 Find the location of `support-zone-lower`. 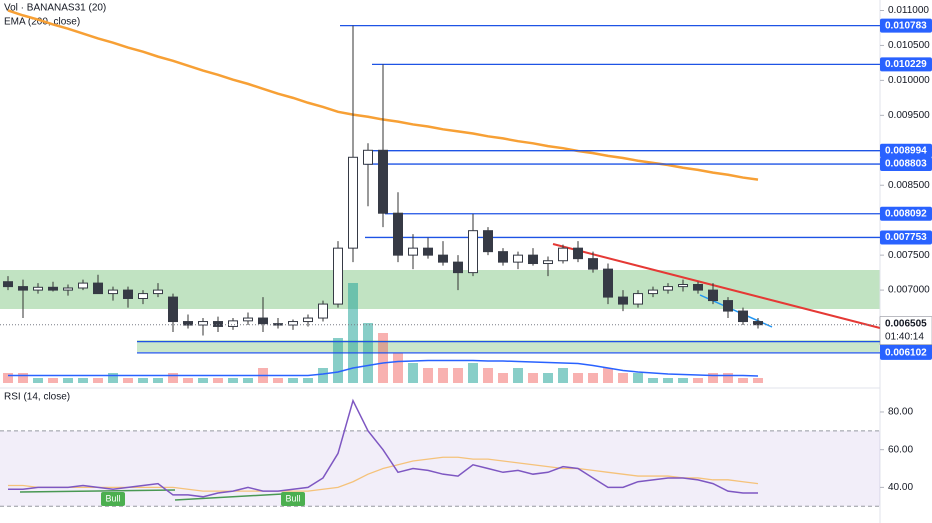

support-zone-lower is located at coordinates (508, 346).